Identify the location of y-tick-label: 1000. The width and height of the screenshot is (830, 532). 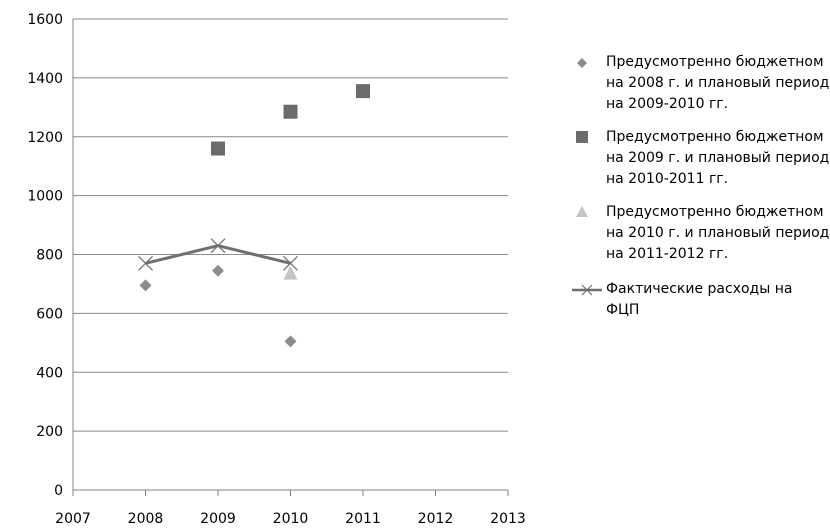
(45, 197).